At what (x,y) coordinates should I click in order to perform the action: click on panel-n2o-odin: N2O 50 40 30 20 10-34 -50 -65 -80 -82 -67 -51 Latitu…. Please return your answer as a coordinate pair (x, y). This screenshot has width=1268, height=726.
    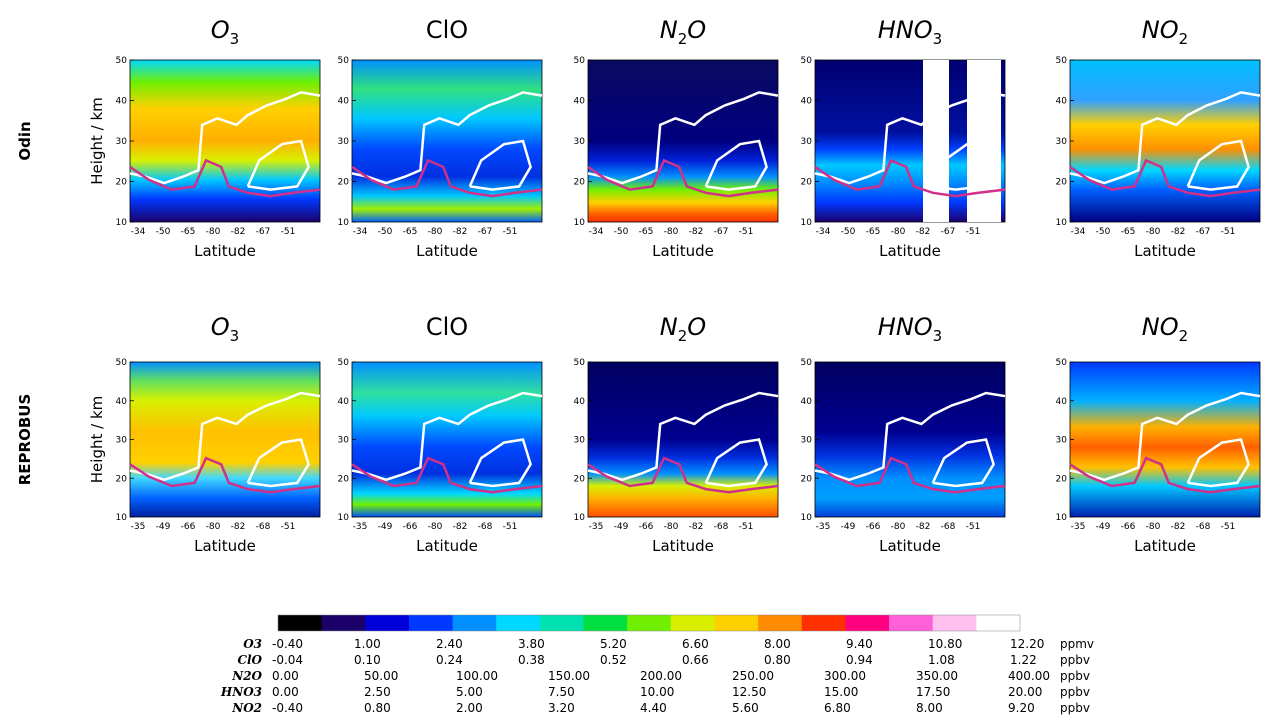
    Looking at the image, I should click on (676, 138).